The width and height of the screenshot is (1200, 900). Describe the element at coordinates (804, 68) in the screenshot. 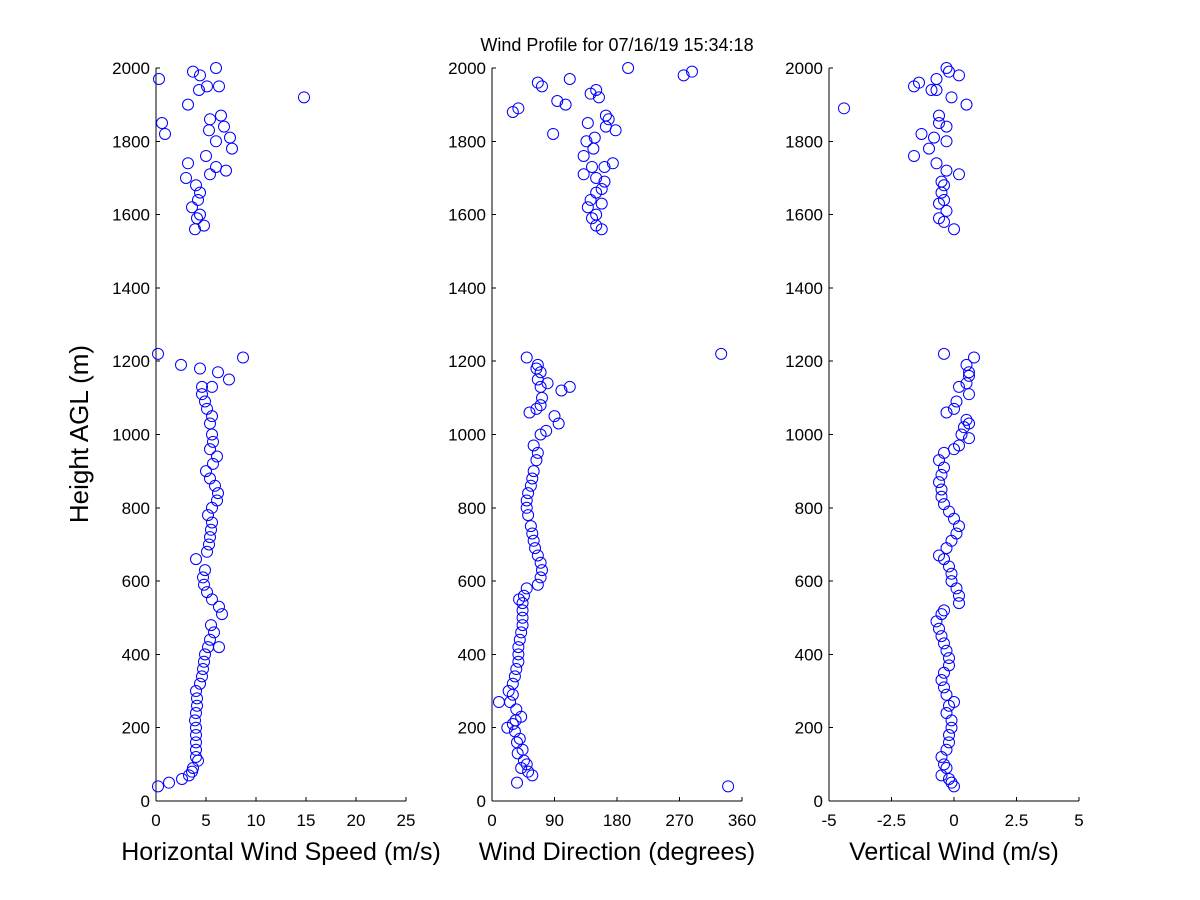

I see `y-tick-label: 2000` at that location.